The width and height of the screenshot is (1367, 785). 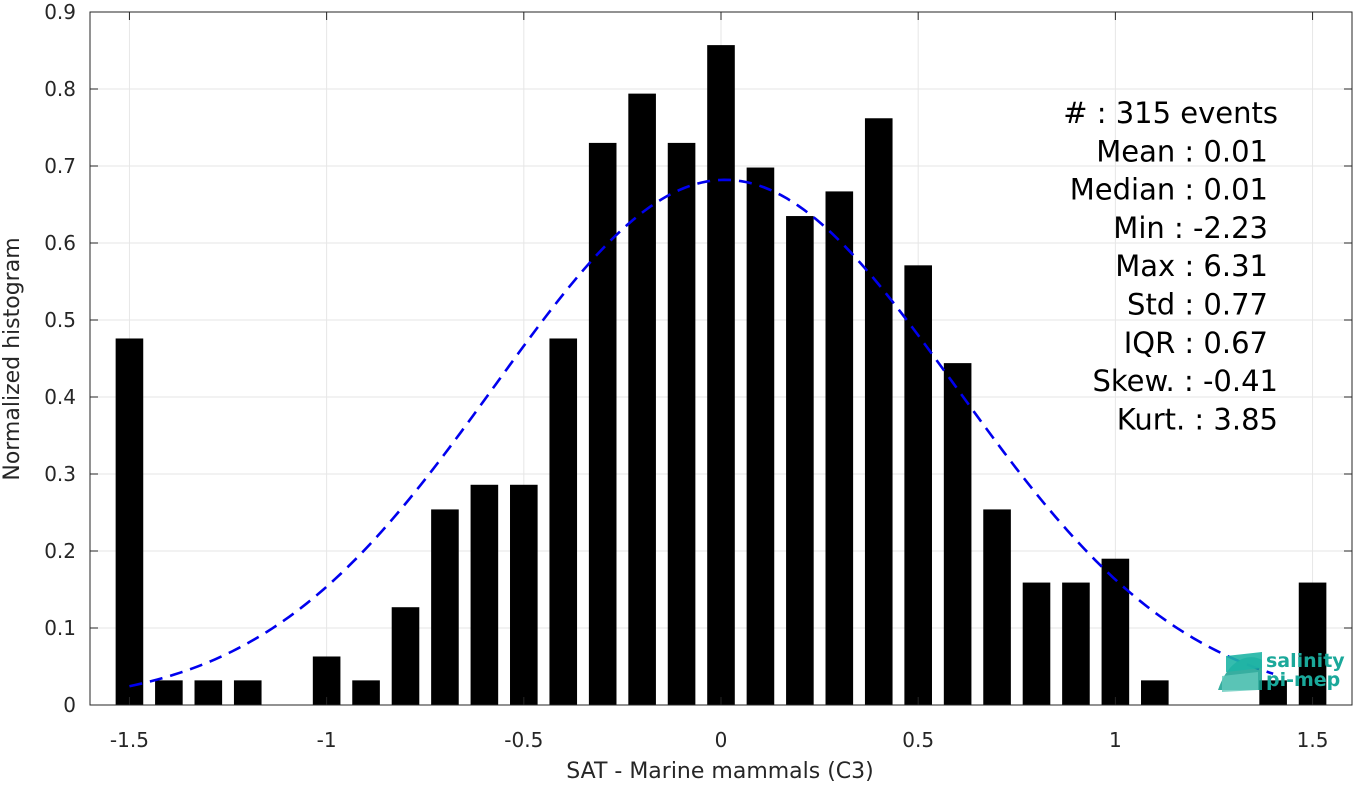 I want to click on salinity-pimep-logo: salinity pi-mep, so click(x=1281, y=671).